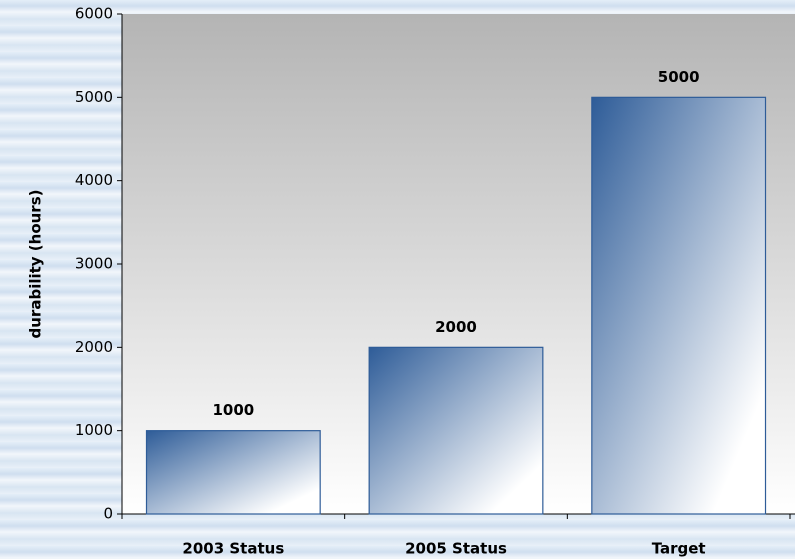 The width and height of the screenshot is (795, 559). Describe the element at coordinates (94, 347) in the screenshot. I see `y-tick-label: 2000` at that location.